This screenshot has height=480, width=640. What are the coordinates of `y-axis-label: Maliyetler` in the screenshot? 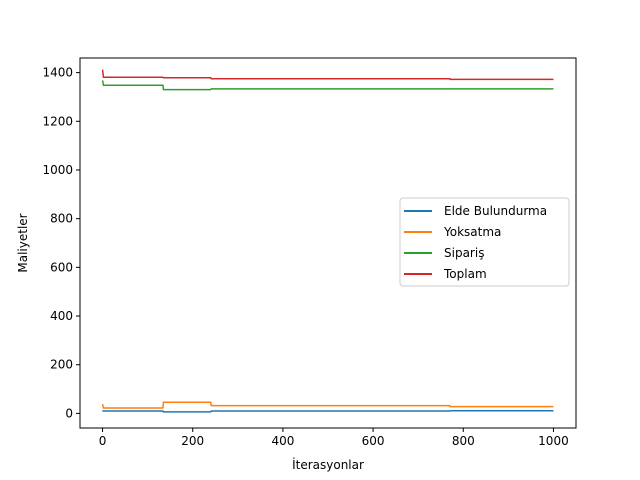 It's located at (23, 242).